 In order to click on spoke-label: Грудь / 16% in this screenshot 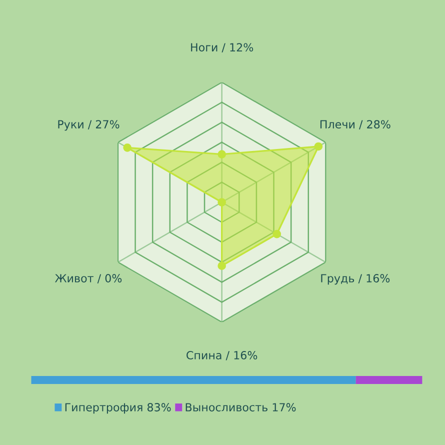, I will do `click(355, 279)`.